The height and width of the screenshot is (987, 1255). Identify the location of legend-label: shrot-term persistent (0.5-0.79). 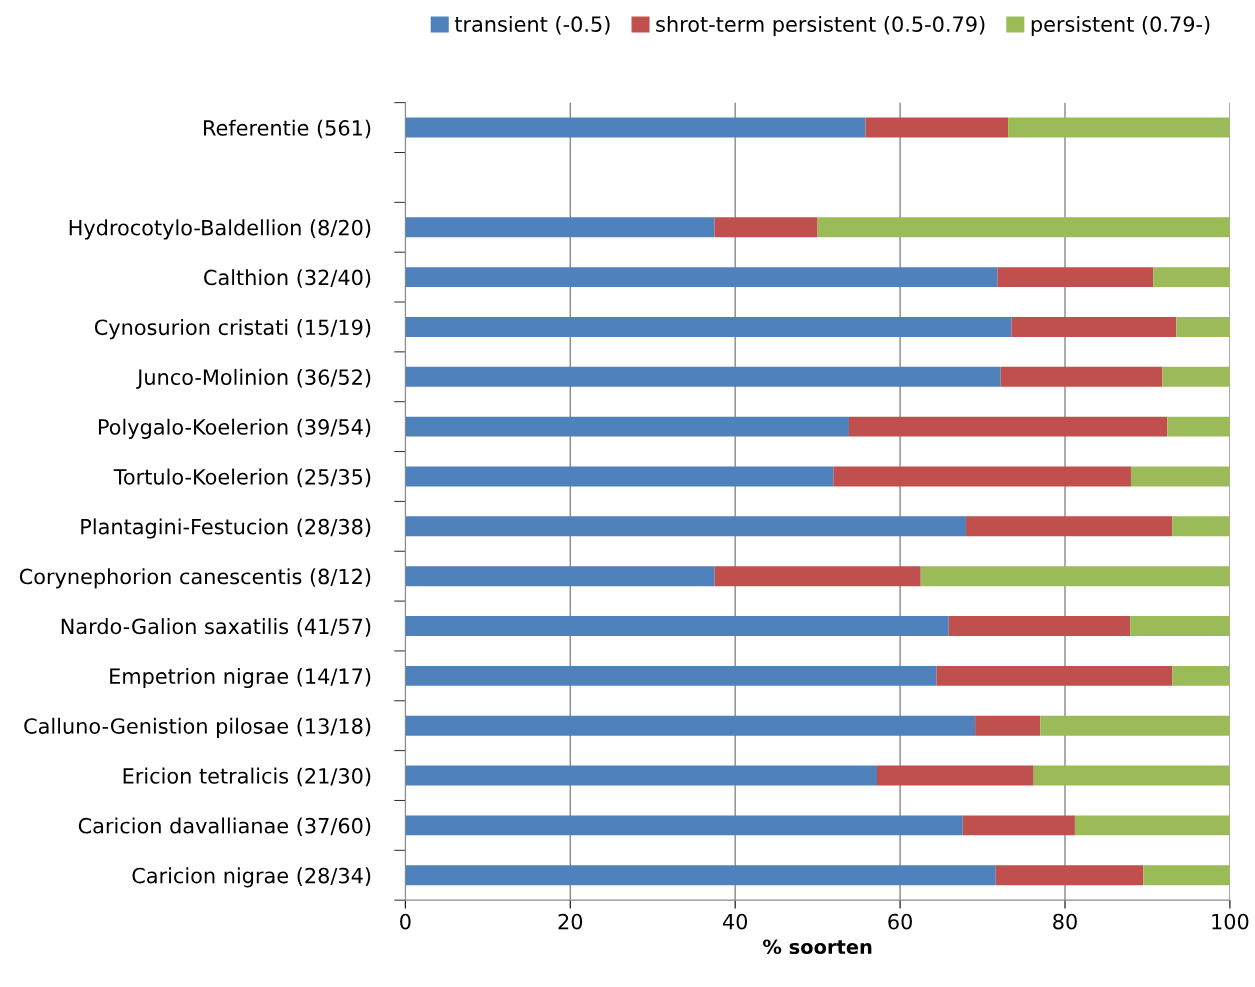
(820, 26).